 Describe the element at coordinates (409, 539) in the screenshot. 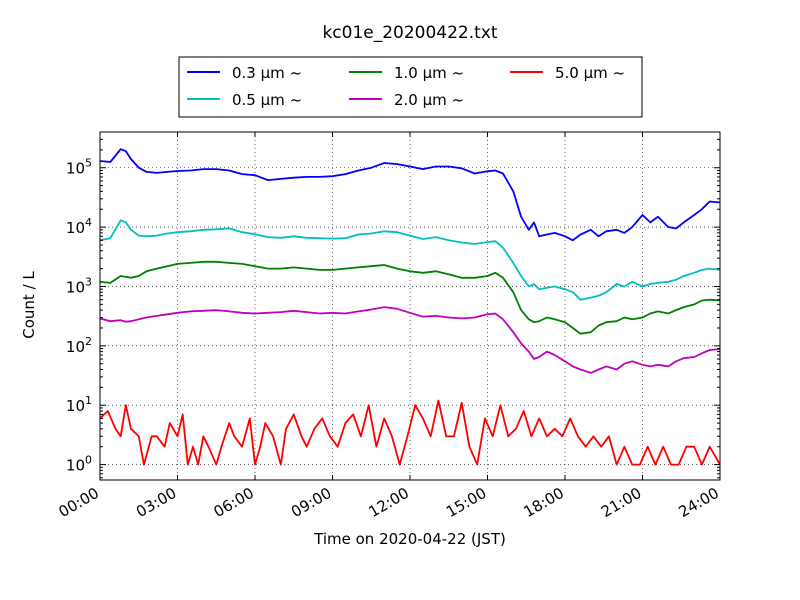

I see `x-axis-label: Time on 2020-04-22 (JST)` at that location.